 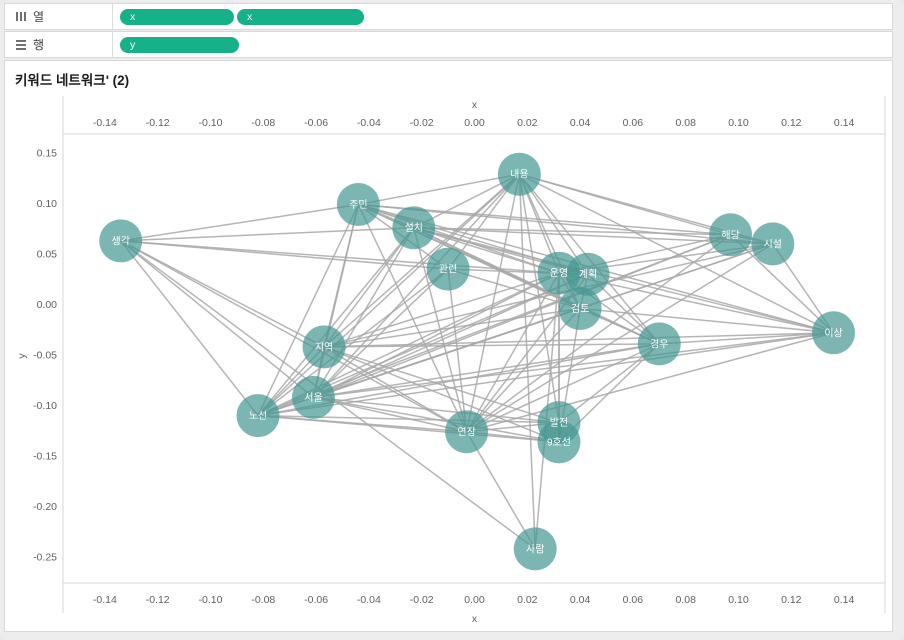 I want to click on x-axis-tick-bottom: 0.06, so click(x=633, y=600).